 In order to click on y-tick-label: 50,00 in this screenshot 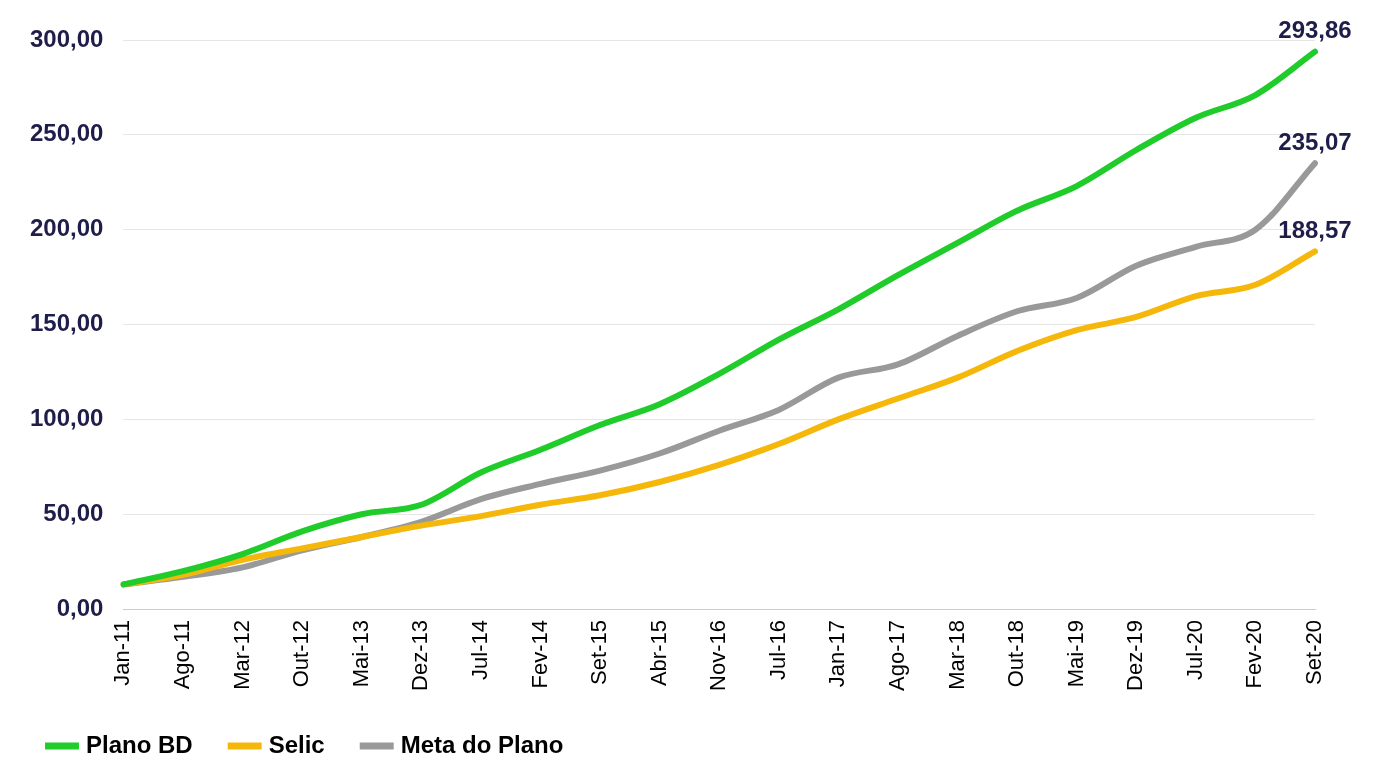, I will do `click(73, 512)`.